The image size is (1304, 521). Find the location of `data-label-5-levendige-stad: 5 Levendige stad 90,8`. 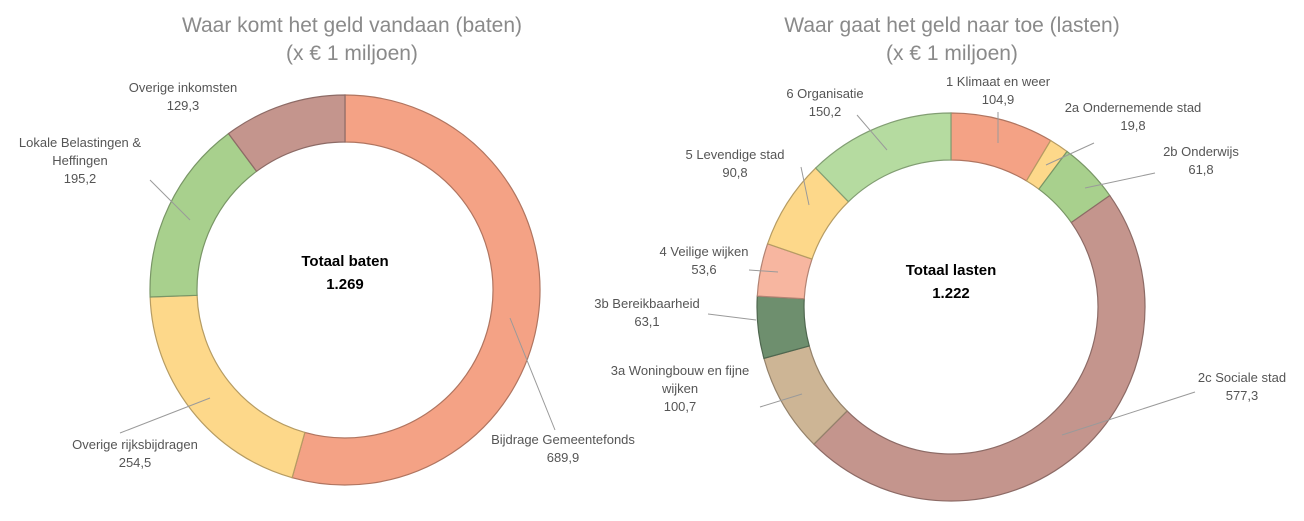

data-label-5-levendige-stad: 5 Levendige stad 90,8 is located at coordinates (734, 163).